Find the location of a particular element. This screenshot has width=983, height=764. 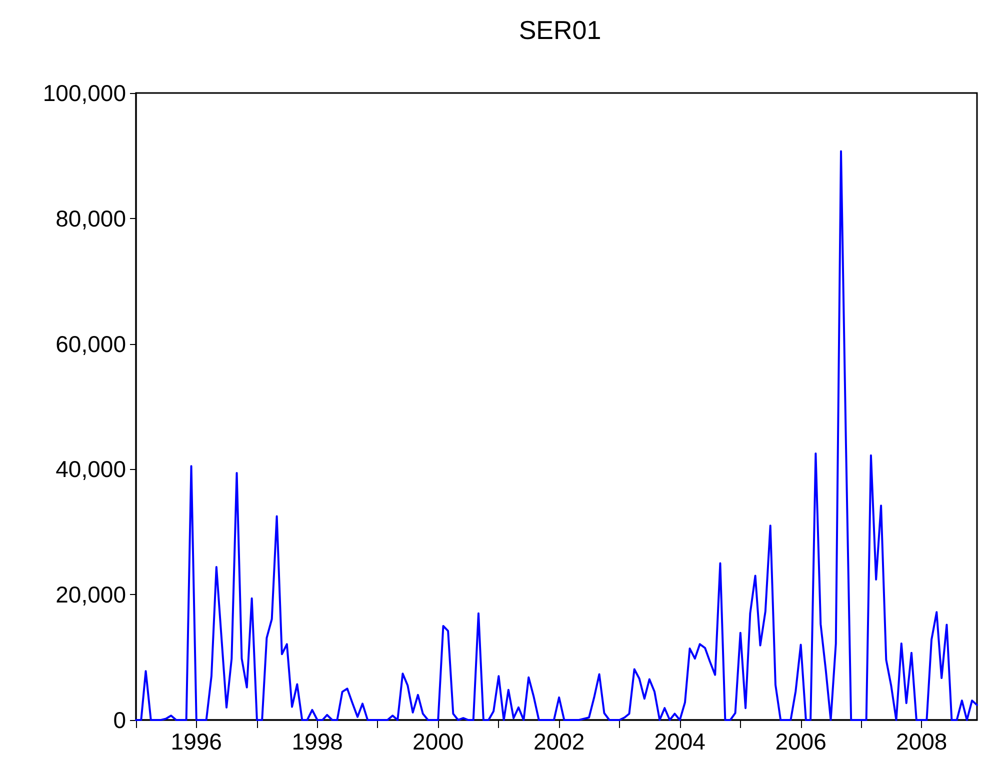

y-tick-label: 20,000 is located at coordinates (91, 595).